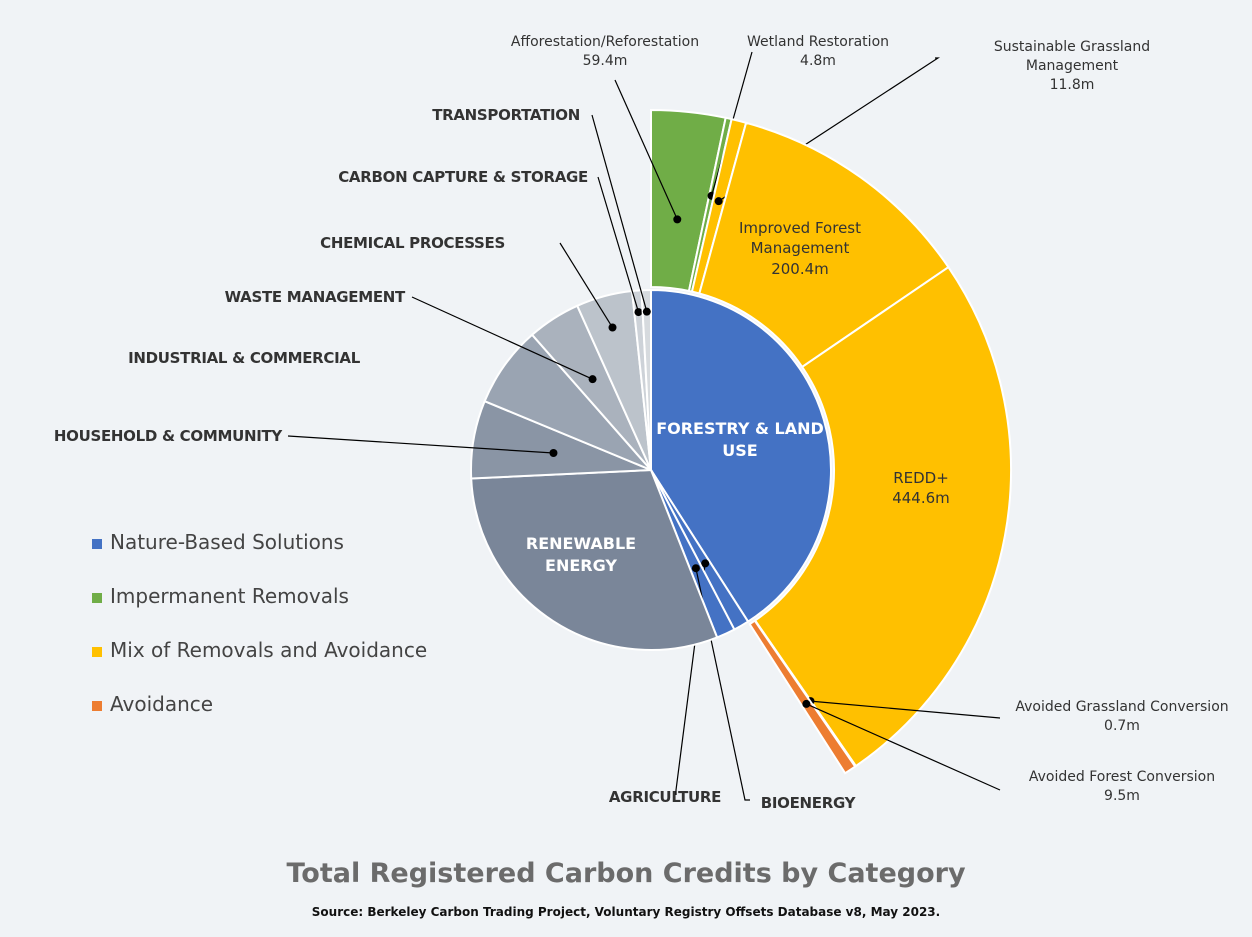 Image resolution: width=1252 pixels, height=937 pixels. Describe the element at coordinates (921, 498) in the screenshot. I see `segment-value: 444.6m` at that location.